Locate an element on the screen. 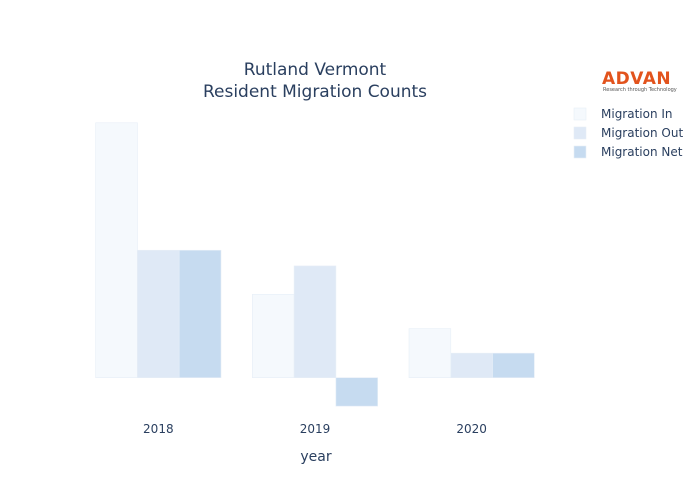 This screenshot has height=500, width=700. legend-swatch-migration-in is located at coordinates (580, 114).